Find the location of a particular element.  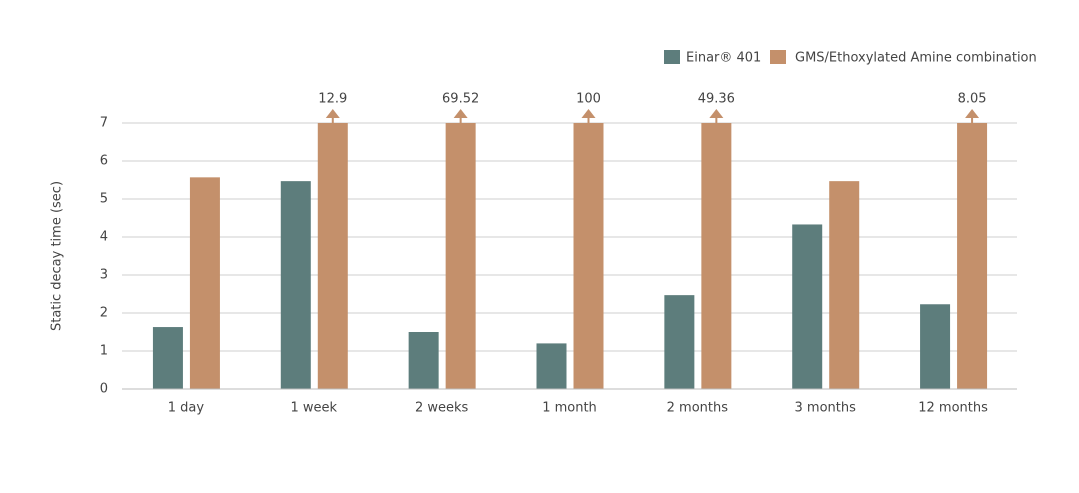

y-tick-label: 2 is located at coordinates (104, 313).